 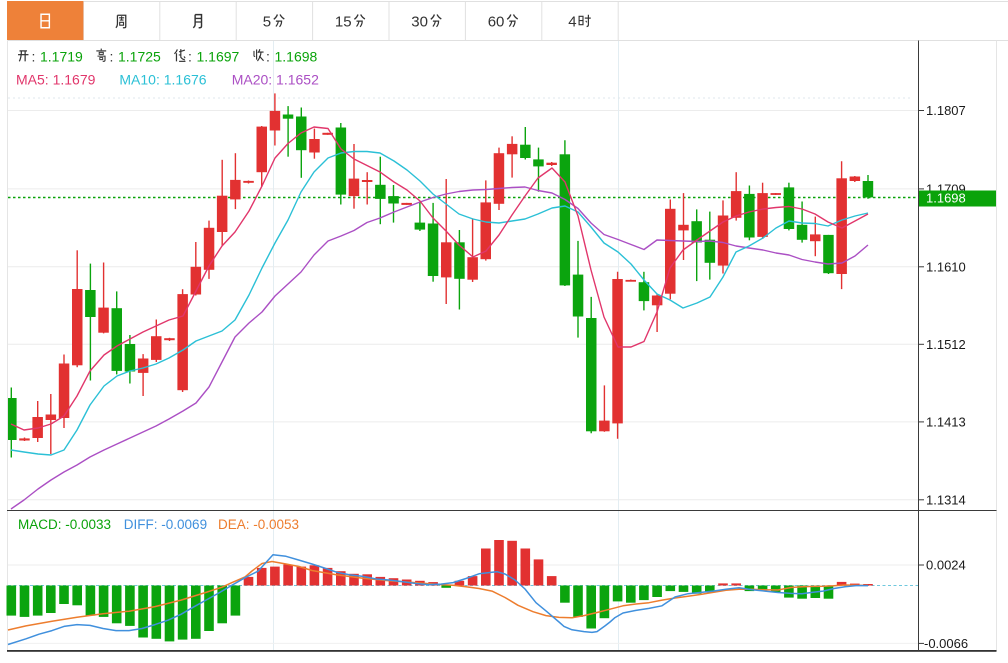 What do you see at coordinates (946, 499) in the screenshot?
I see `svg-text: 1.1314` at bounding box center [946, 499].